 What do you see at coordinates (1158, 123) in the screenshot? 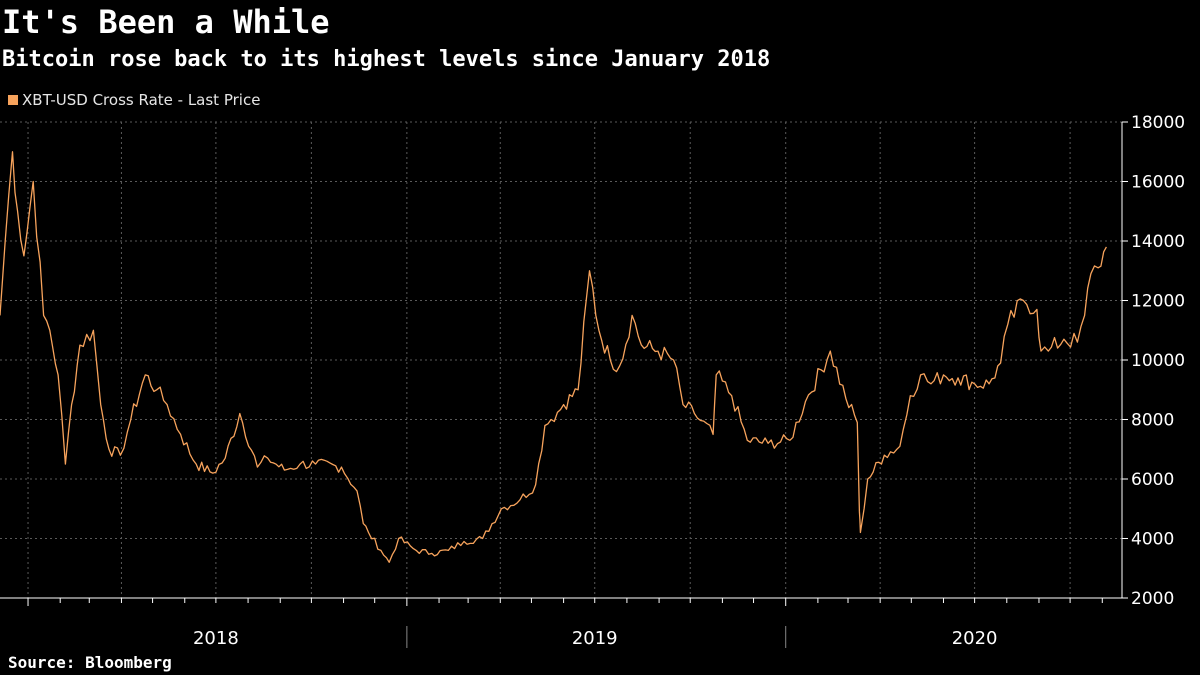
I see `y-tick-label: 18000` at bounding box center [1158, 123].